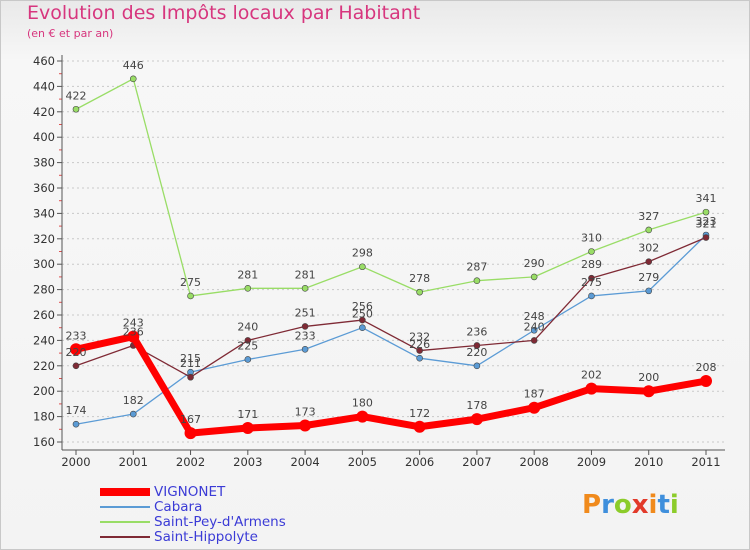 This screenshot has width=750, height=550. I want to click on data-label: 251, so click(305, 312).